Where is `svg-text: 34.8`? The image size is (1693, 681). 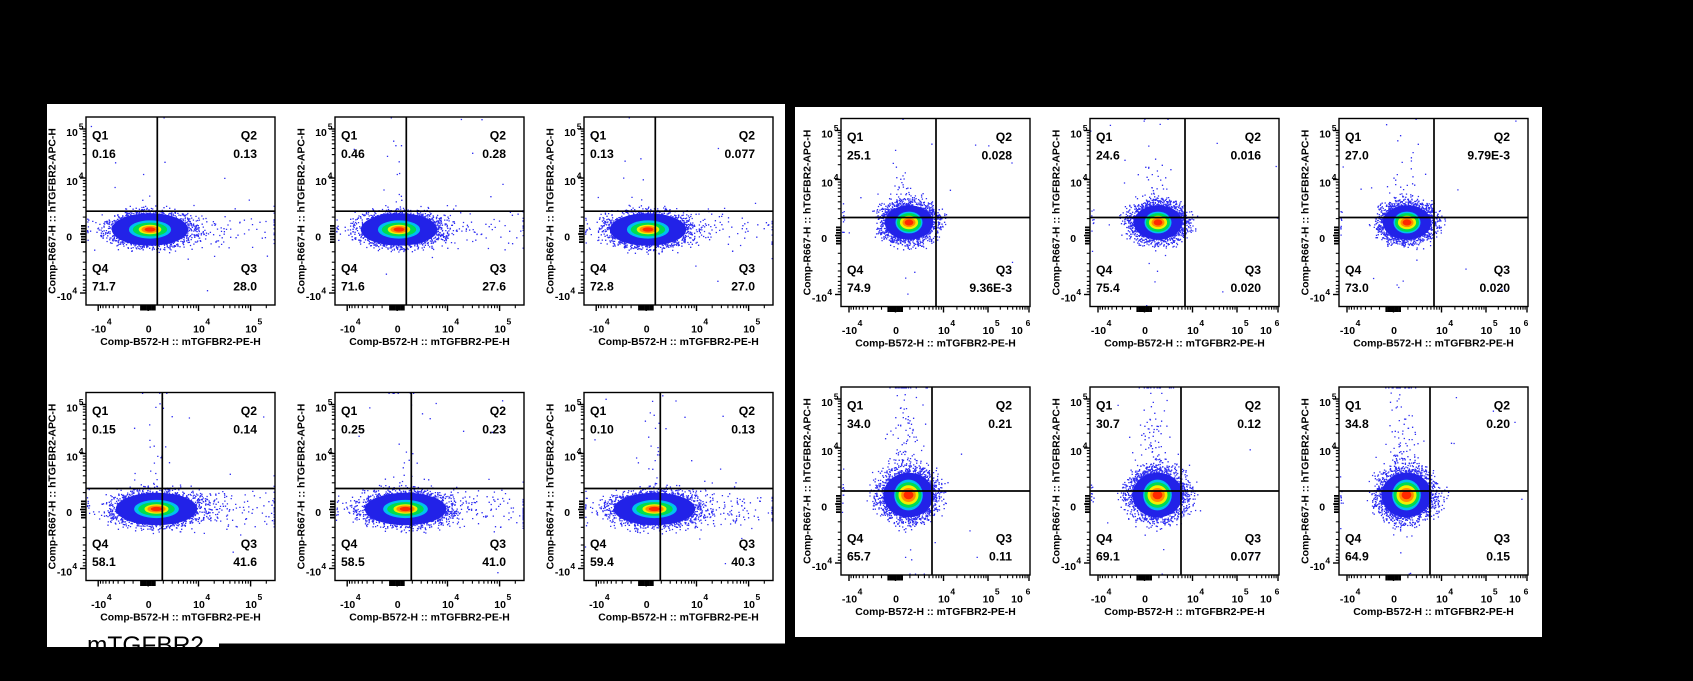 svg-text: 34.8 is located at coordinates (1357, 424).